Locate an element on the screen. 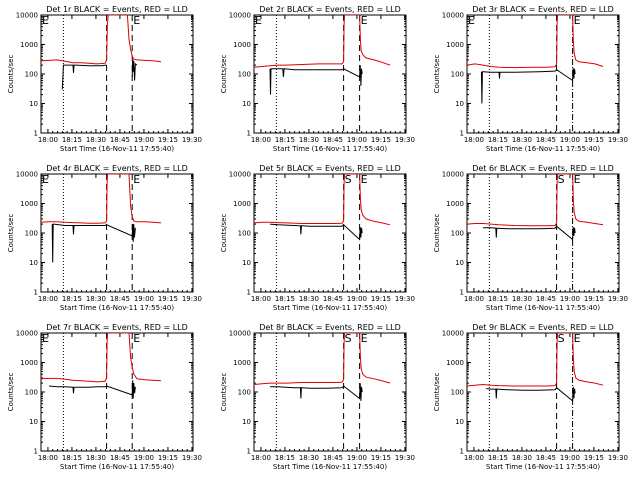  panel-title: Det 4r BLACK = Events, RED = LLD is located at coordinates (117, 168).